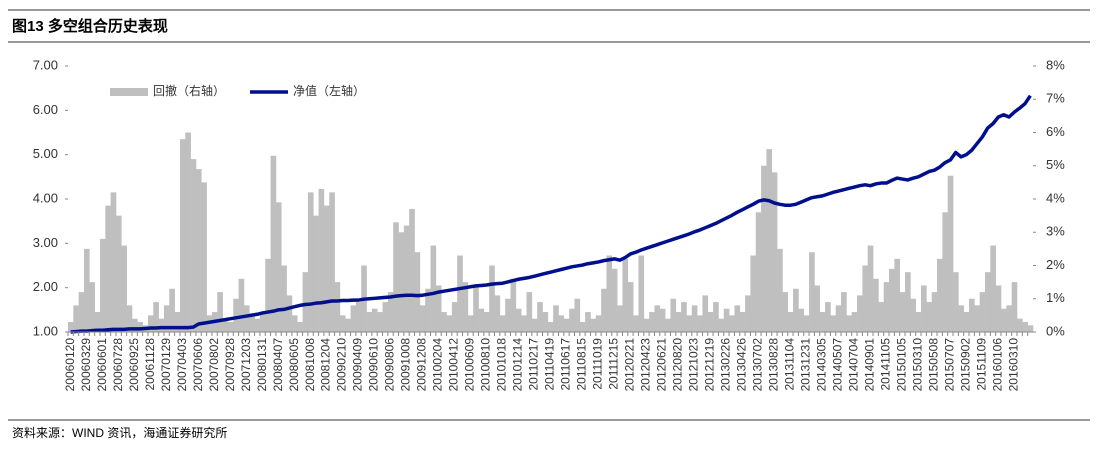  I want to click on x-tick-label: 20080131, so click(262, 365).